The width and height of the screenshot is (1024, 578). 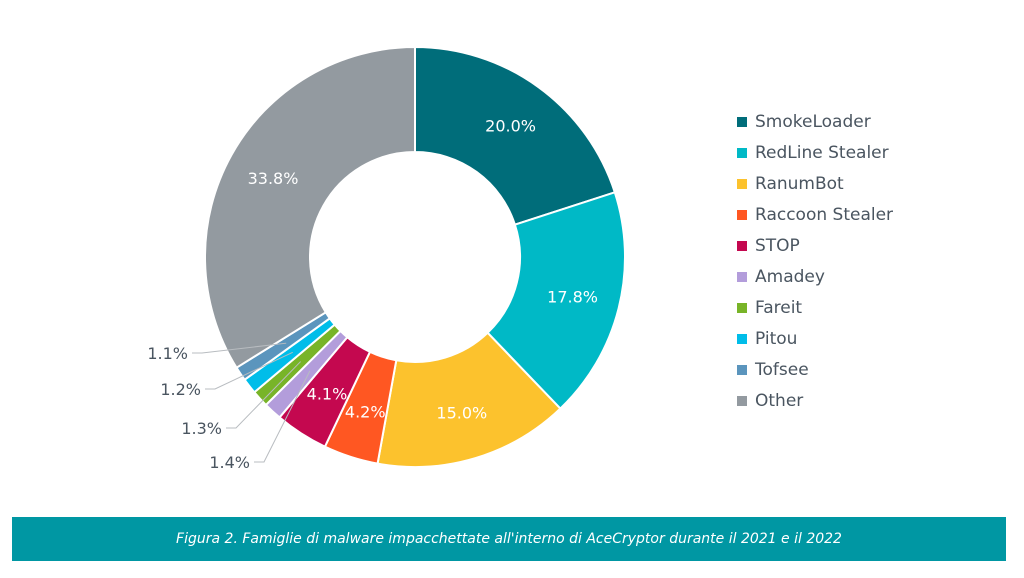 What do you see at coordinates (779, 400) in the screenshot?
I see `legend-label: Other` at bounding box center [779, 400].